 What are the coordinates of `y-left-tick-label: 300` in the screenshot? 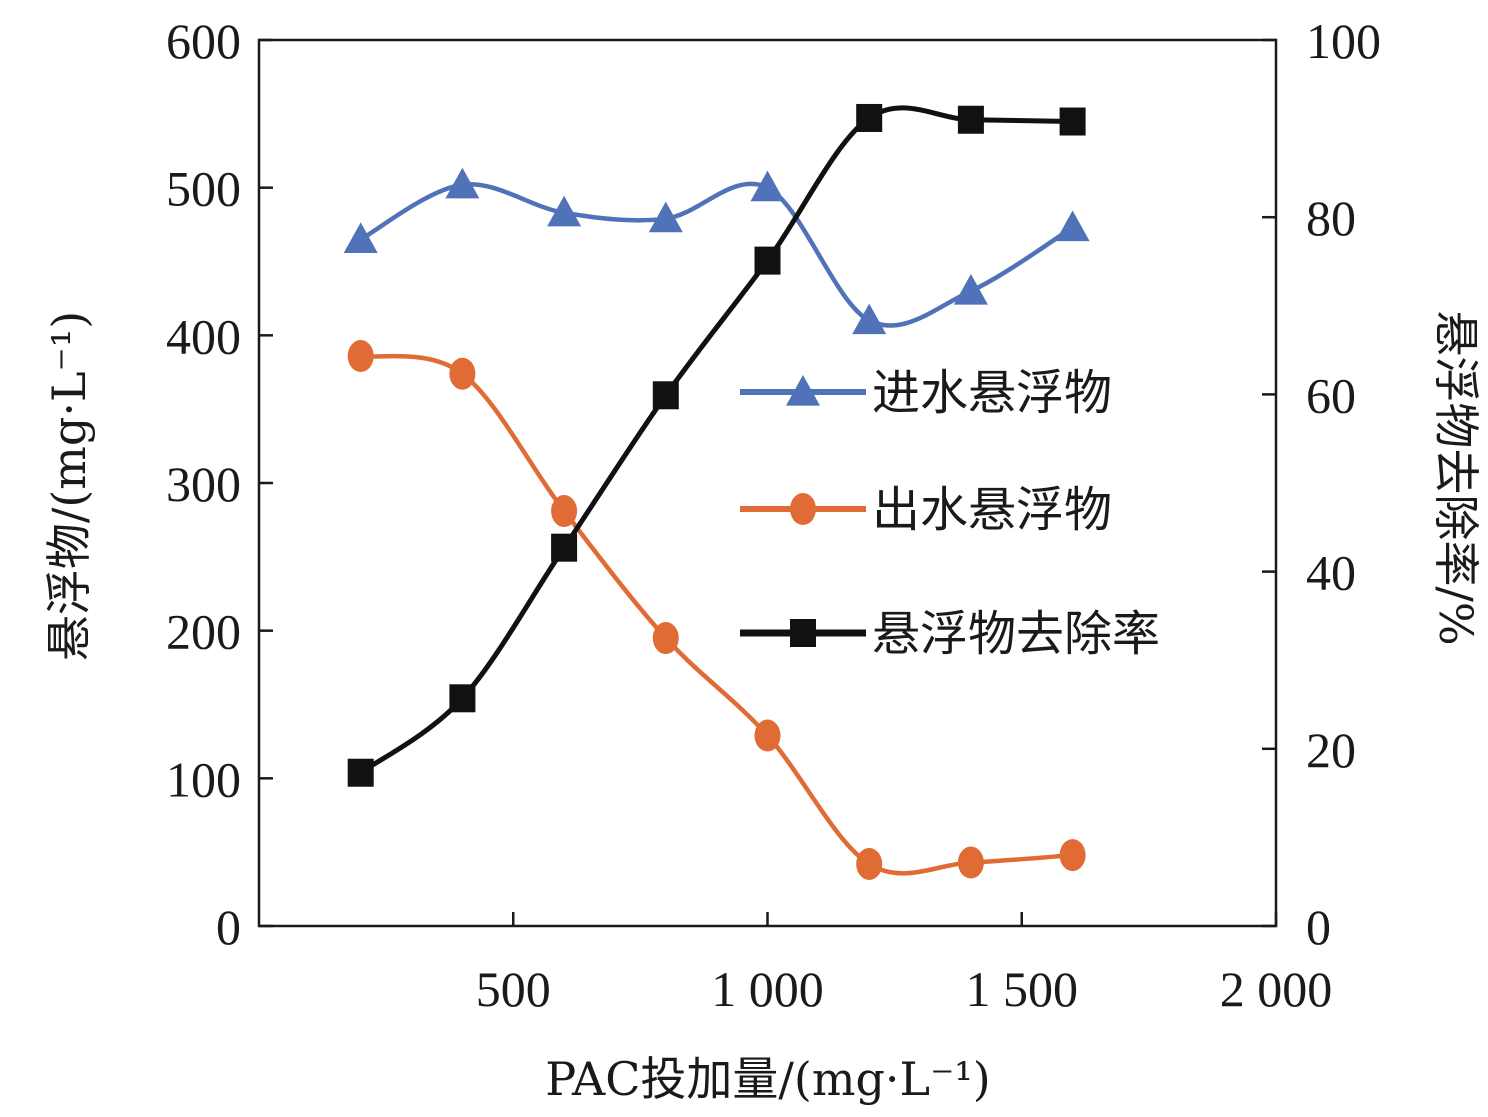 It's located at (203, 484).